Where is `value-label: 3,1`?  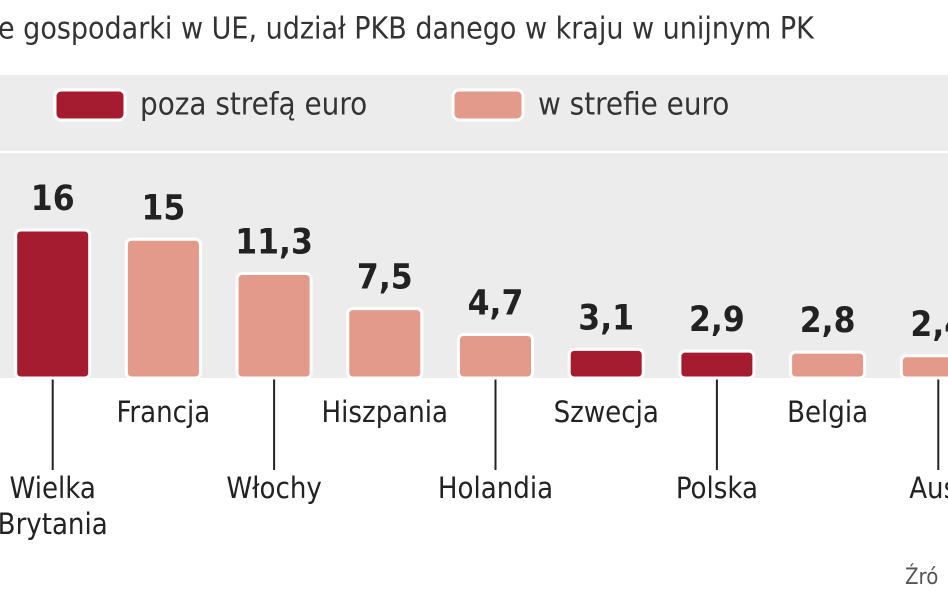
value-label: 3,1 is located at coordinates (606, 318).